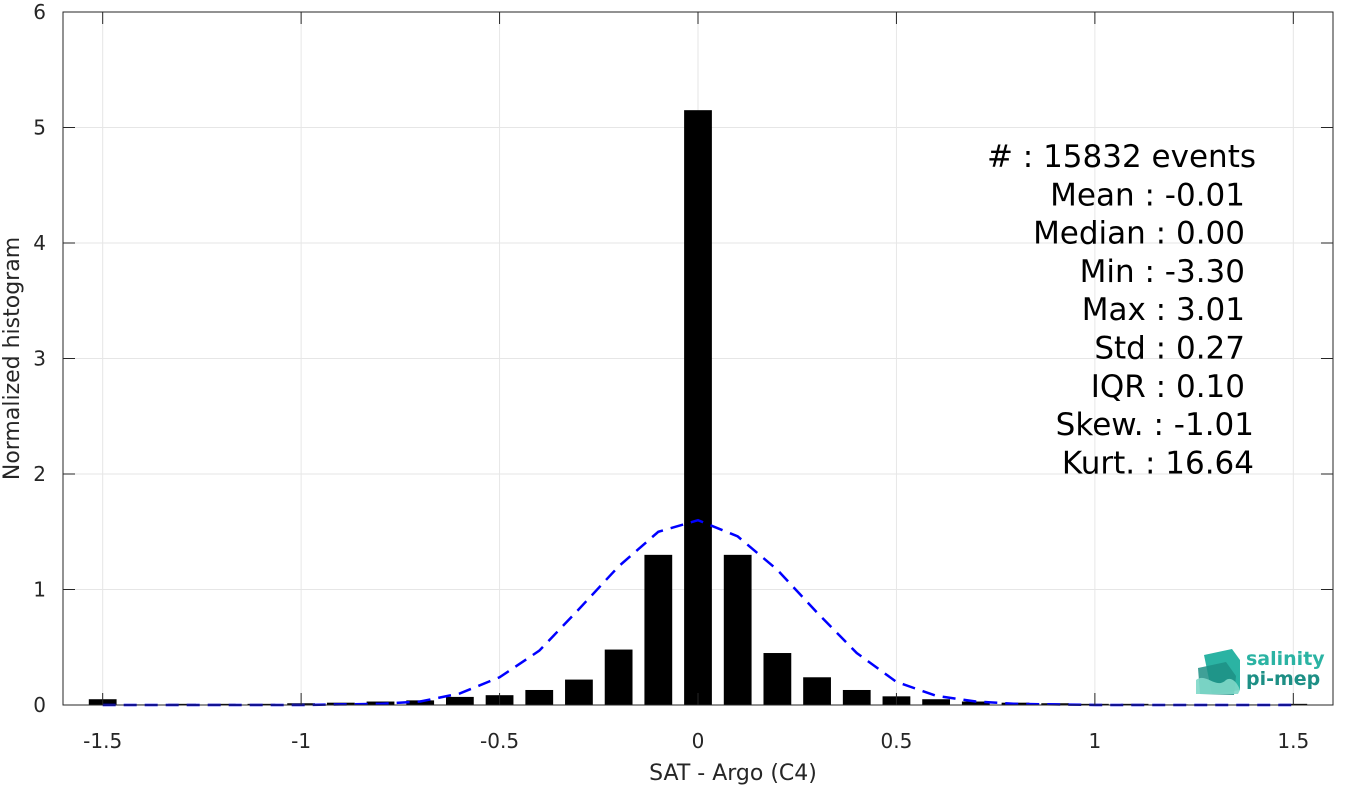 Image resolution: width=1345 pixels, height=787 pixels. I want to click on y-tick-label: 2, so click(39, 474).